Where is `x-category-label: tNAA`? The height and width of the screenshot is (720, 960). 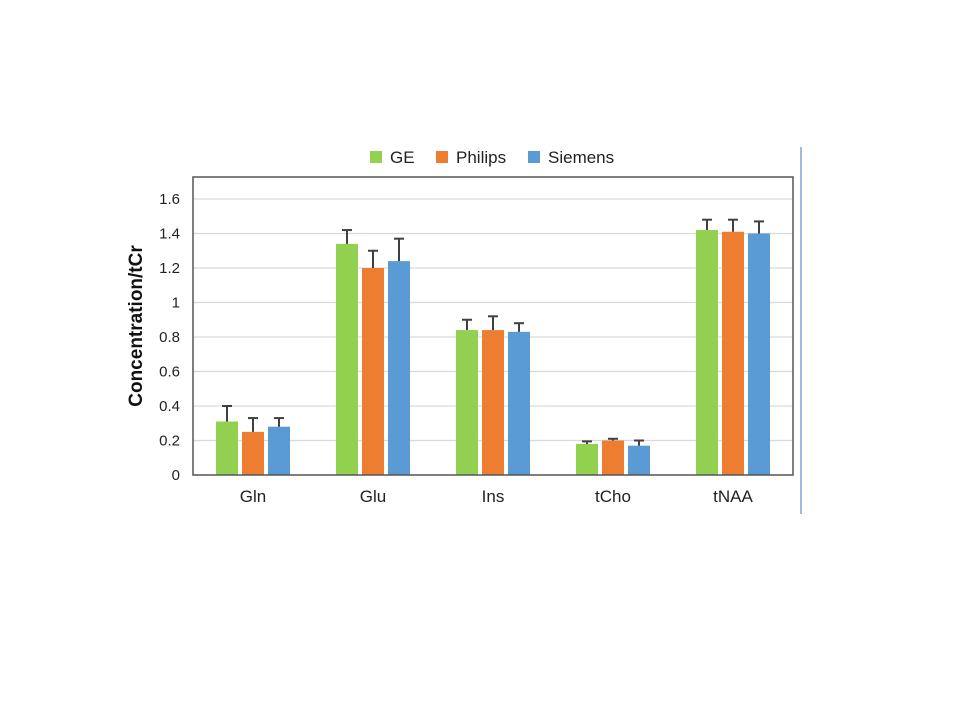
x-category-label: tNAA is located at coordinates (733, 496).